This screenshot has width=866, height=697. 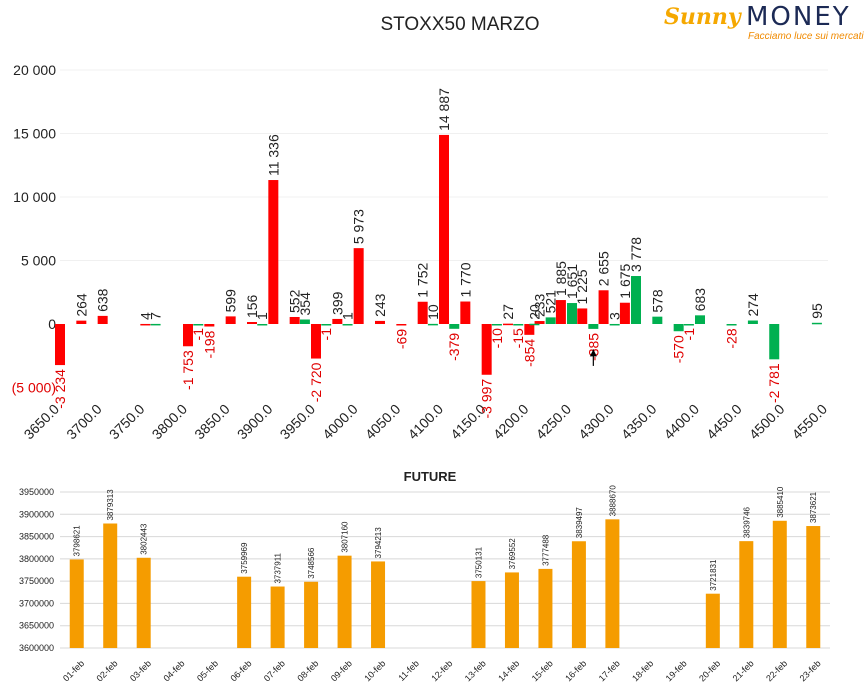 I want to click on data-label: -3 234, so click(x=60, y=389).